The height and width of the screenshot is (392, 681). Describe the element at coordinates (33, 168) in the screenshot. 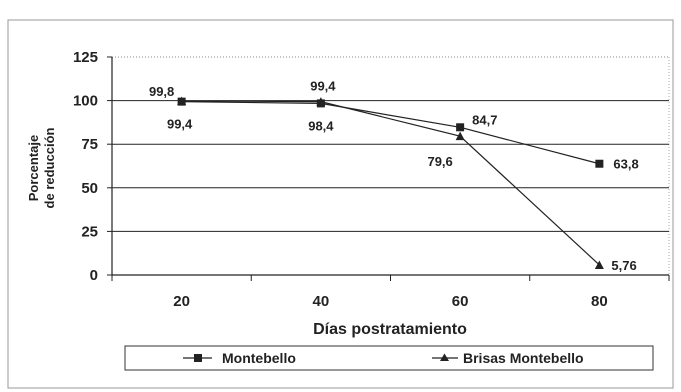

I see `y-axis-title-line-1: Porcentaje` at that location.